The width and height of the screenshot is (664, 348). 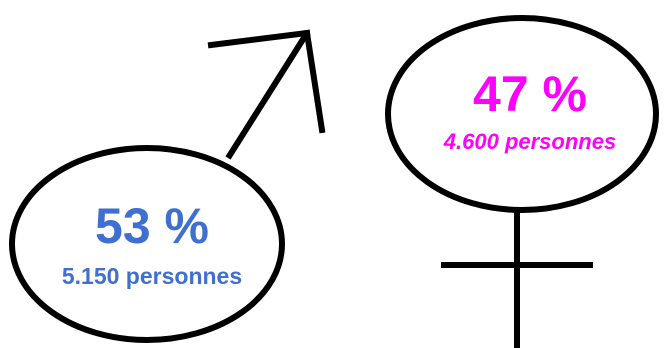 What do you see at coordinates (530, 94) in the screenshot?
I see `female-percentage: 47 %` at bounding box center [530, 94].